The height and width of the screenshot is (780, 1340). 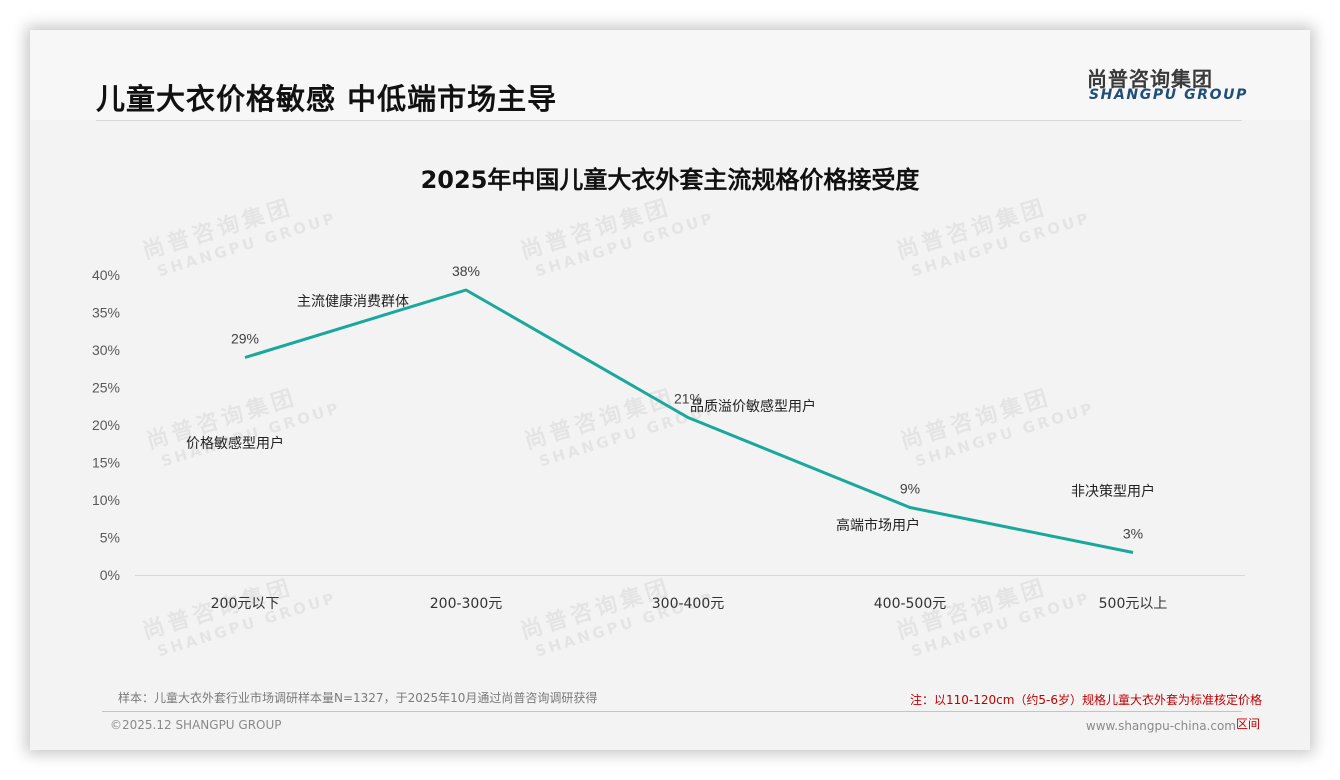 What do you see at coordinates (910, 604) in the screenshot?
I see `x-tick-label: 400-500元` at bounding box center [910, 604].